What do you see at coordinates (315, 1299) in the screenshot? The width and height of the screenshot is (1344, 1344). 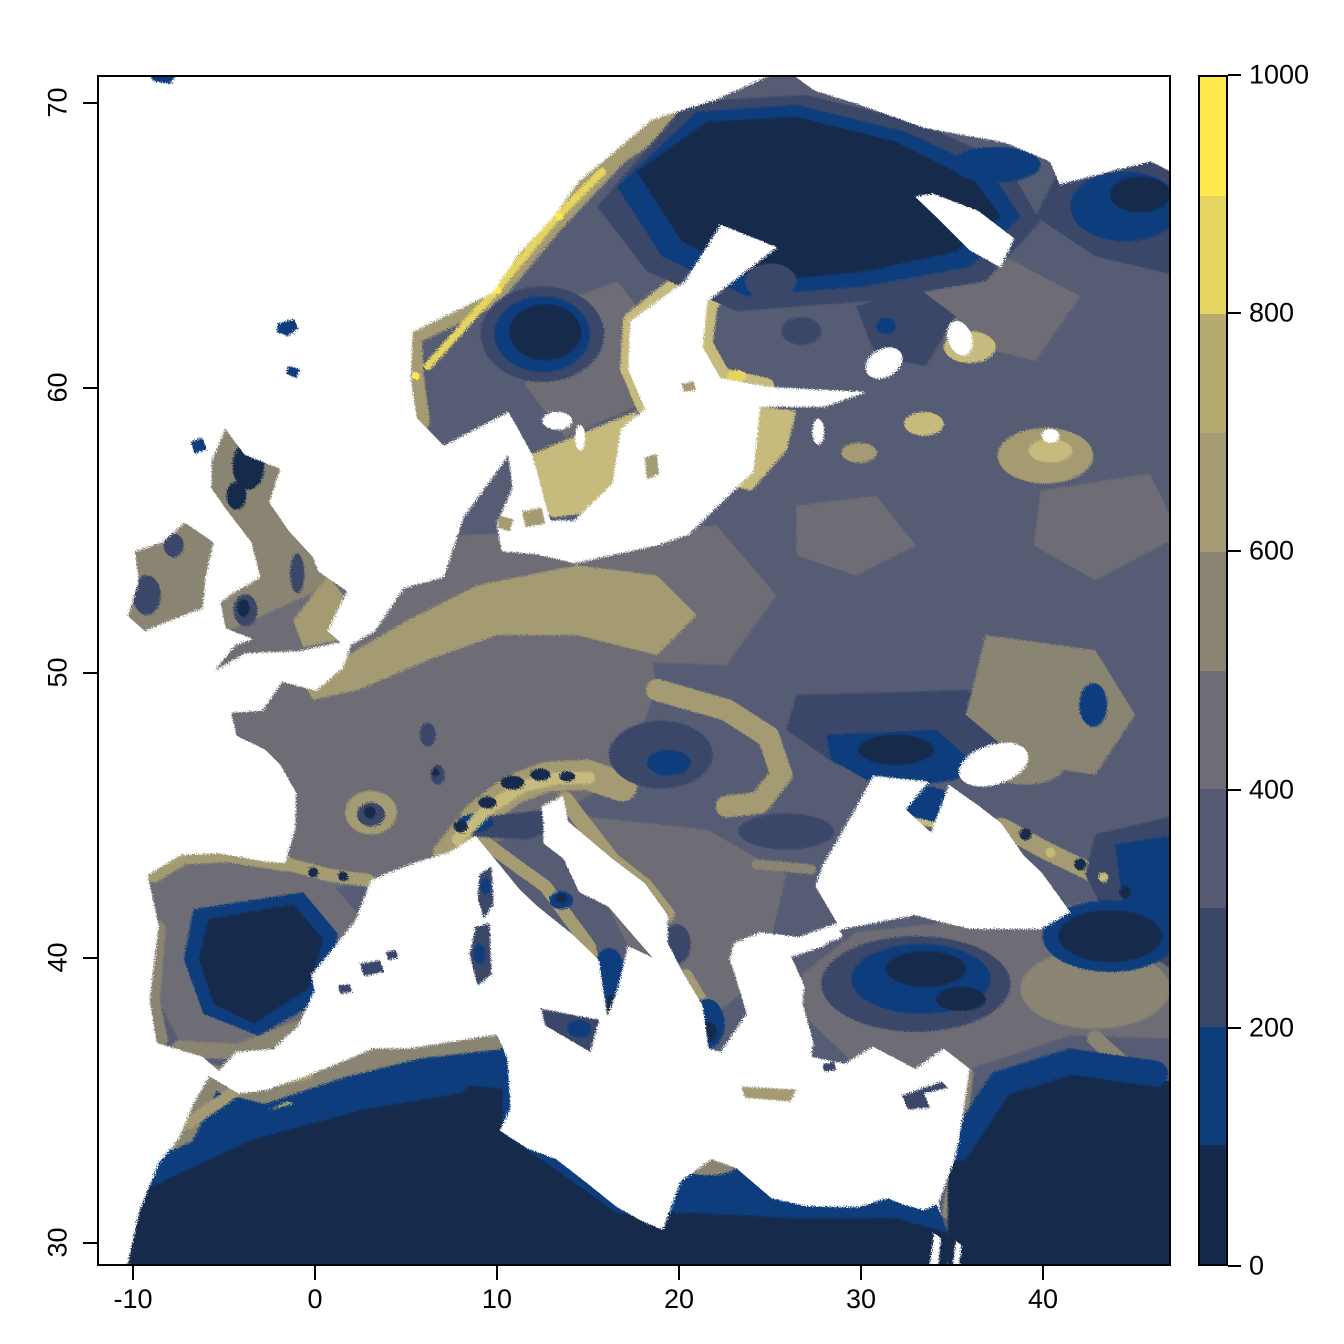 I see `x-tick-label: 0` at bounding box center [315, 1299].